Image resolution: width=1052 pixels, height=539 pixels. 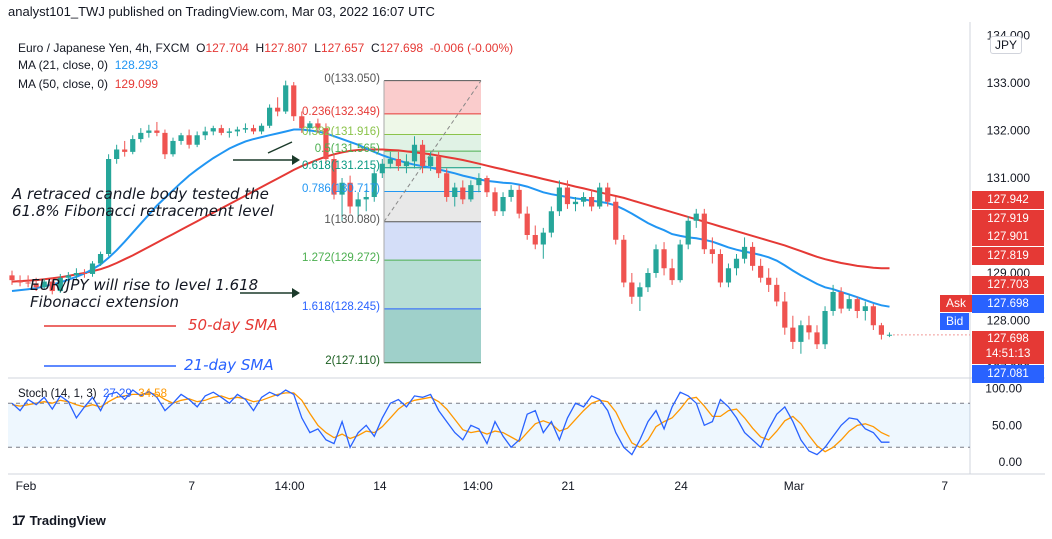 What do you see at coordinates (794, 486) in the screenshot?
I see `x-tick-label: Mar` at bounding box center [794, 486].